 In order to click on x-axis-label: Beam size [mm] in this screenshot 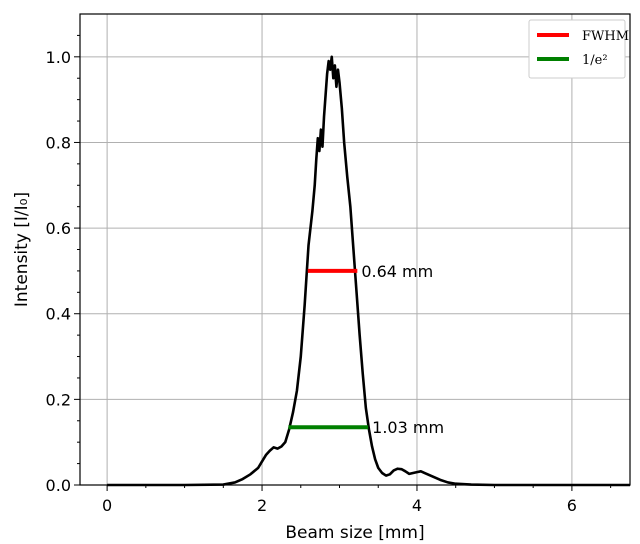, I will do `click(354, 533)`.